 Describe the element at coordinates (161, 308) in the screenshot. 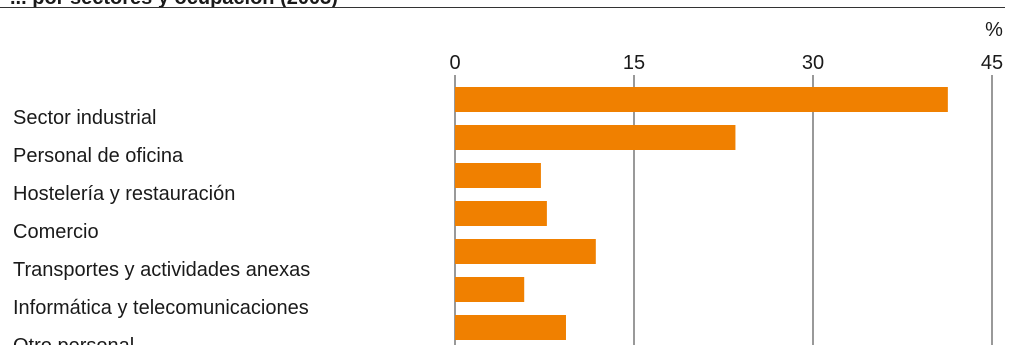

I see `category-label: Informática y telecomunicaciones` at that location.